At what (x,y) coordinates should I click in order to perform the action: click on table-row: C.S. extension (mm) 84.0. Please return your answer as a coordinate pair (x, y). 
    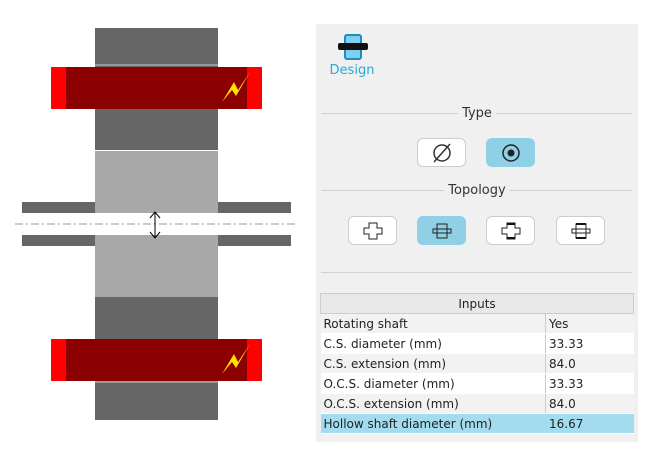
    Looking at the image, I should click on (477, 363).